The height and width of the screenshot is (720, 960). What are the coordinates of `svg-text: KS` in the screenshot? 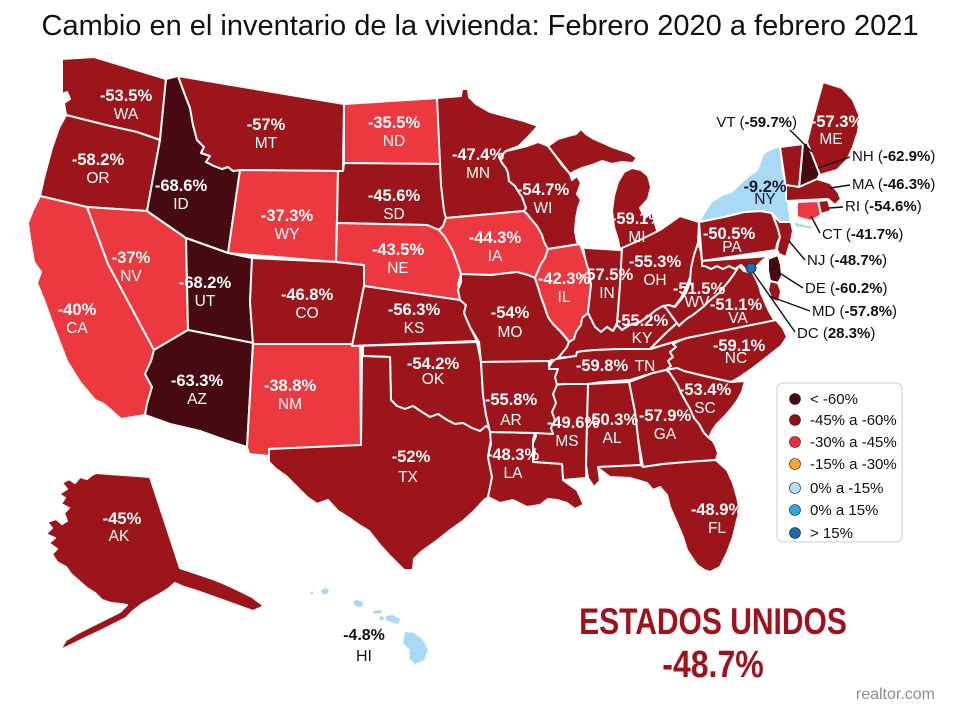 It's located at (414, 328).